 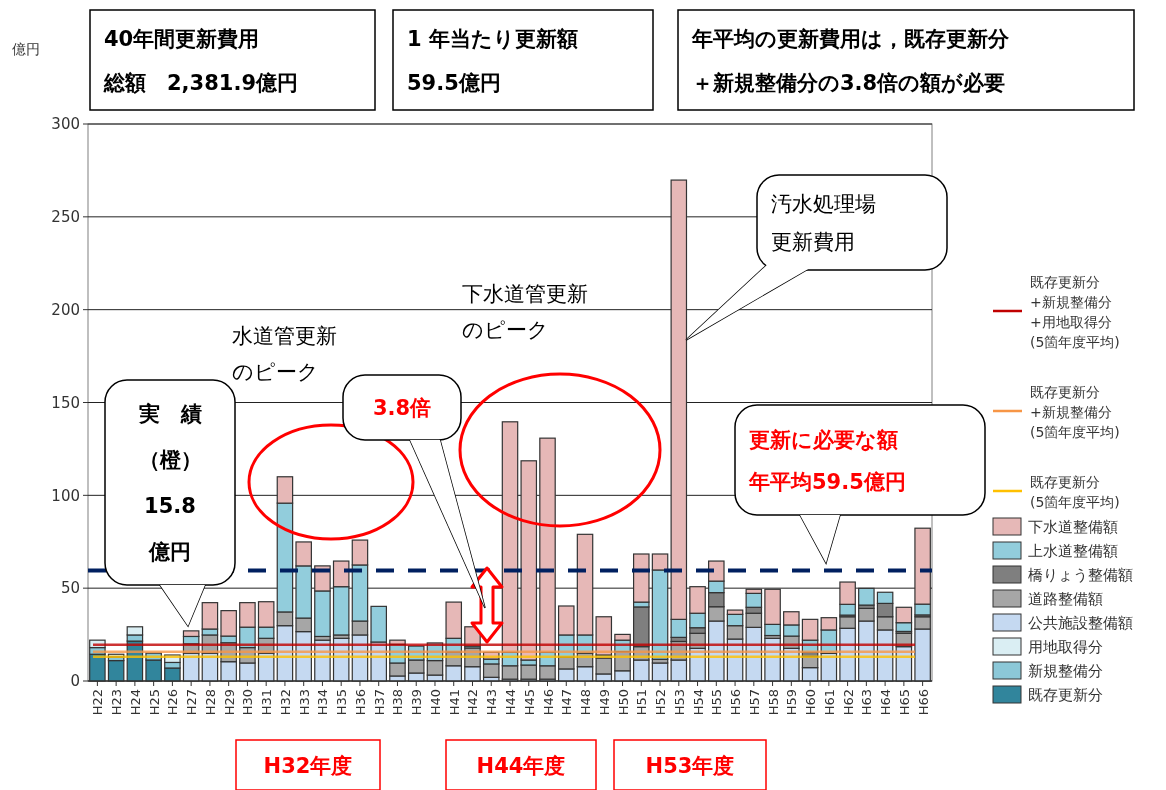 I want to click on x-tick-label: H38, so click(x=398, y=702).